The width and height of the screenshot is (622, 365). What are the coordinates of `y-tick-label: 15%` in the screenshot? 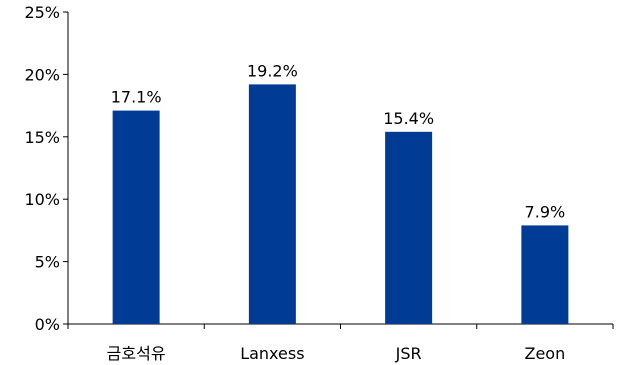 It's located at (42, 137).